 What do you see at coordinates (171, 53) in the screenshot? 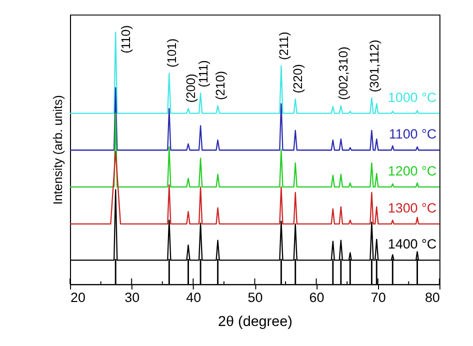
I see `annotation: (101)` at bounding box center [171, 53].